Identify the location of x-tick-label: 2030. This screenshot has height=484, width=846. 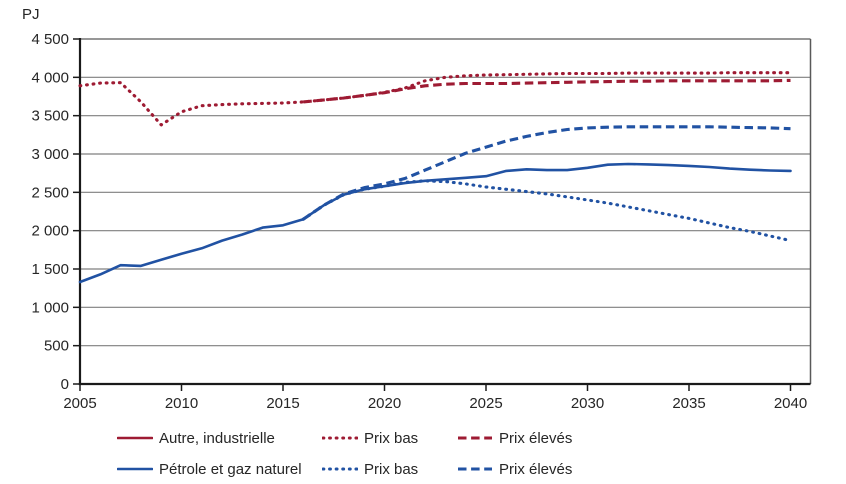
(587, 403).